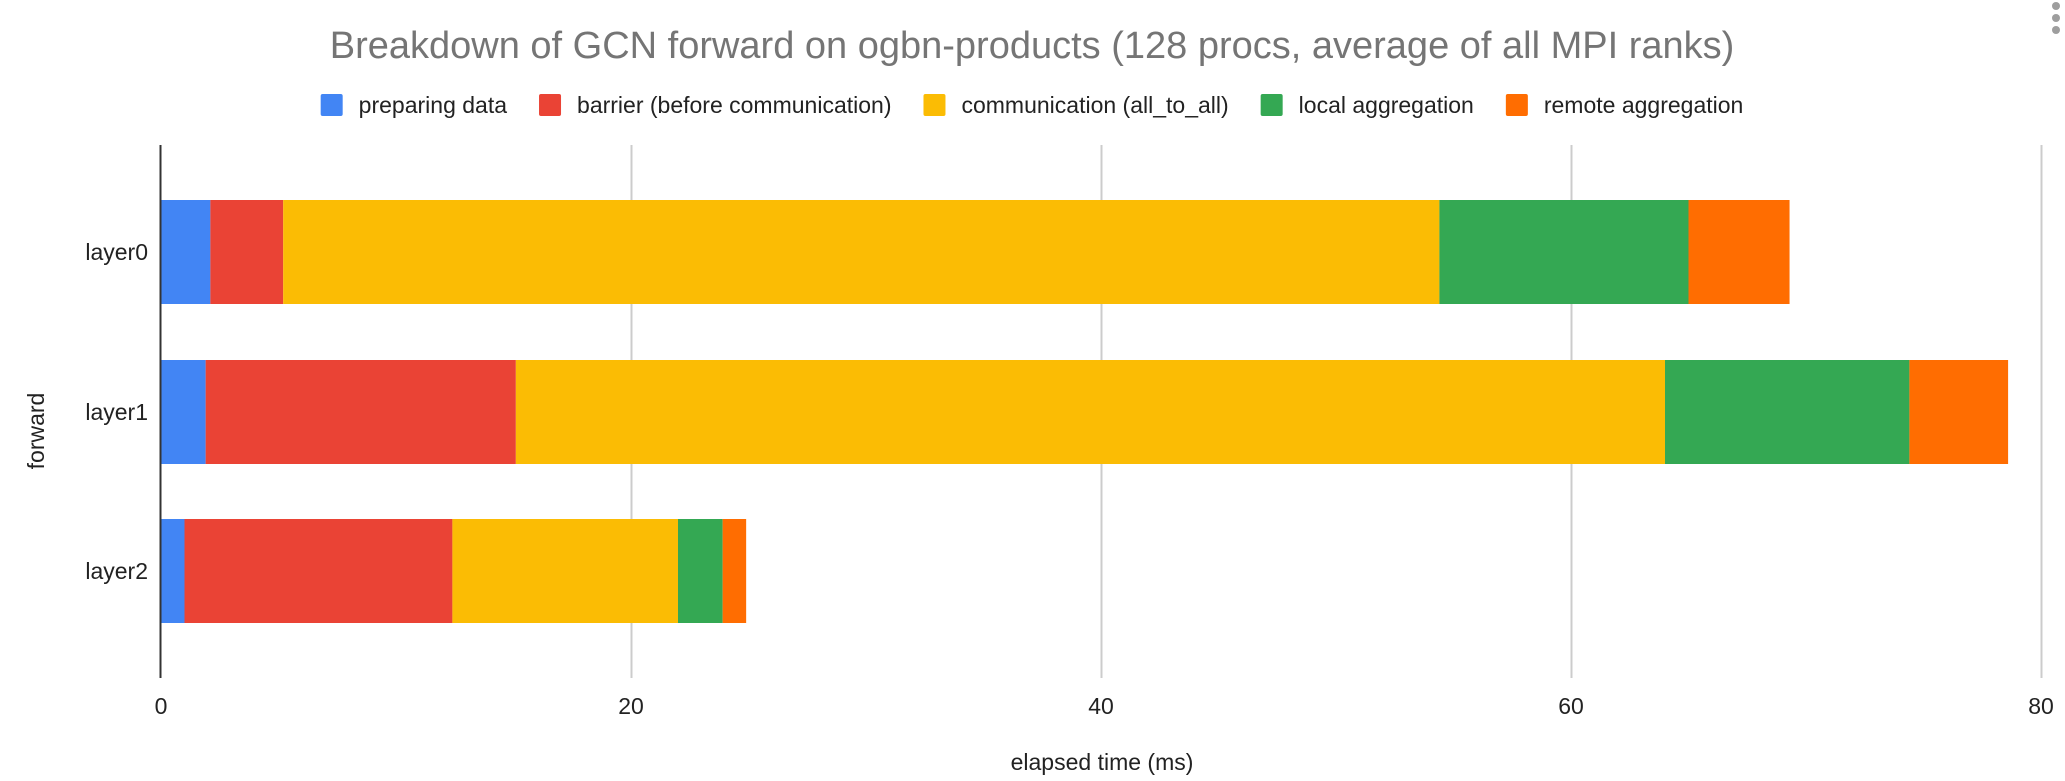 The height and width of the screenshot is (781, 2065). I want to click on legend-label-3: local aggregation, so click(1386, 105).